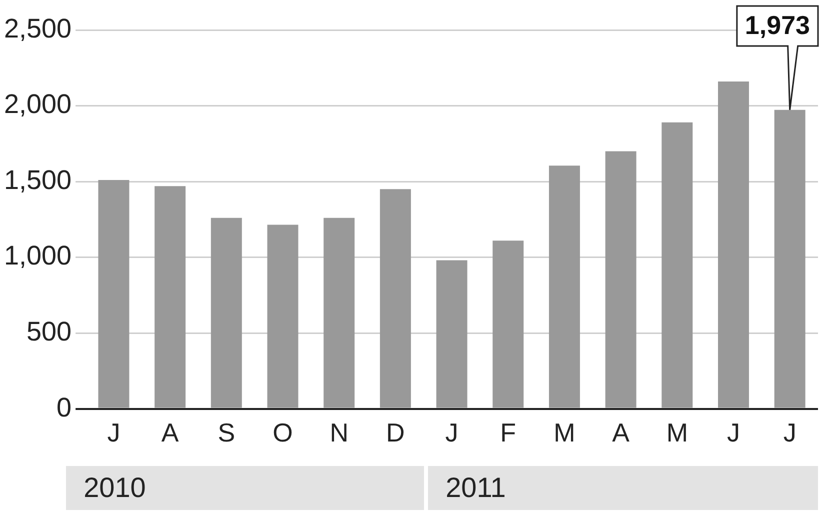  I want to click on y-tick-label: 1,000, so click(38, 255).